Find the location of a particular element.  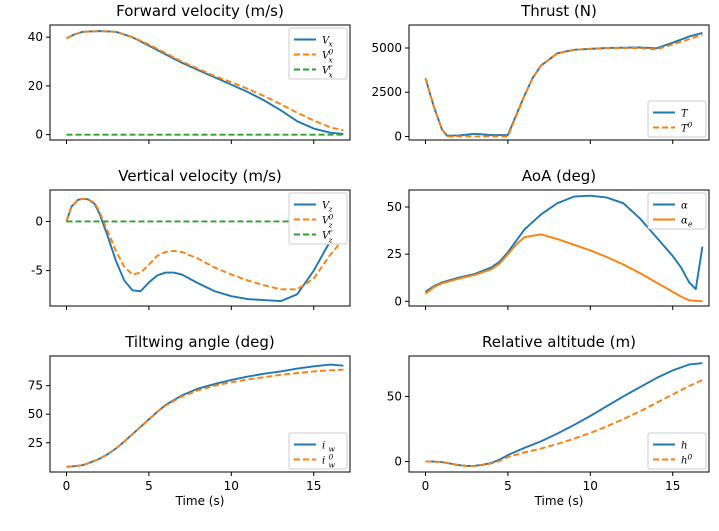

legend: hh0 is located at coordinates (677, 451).